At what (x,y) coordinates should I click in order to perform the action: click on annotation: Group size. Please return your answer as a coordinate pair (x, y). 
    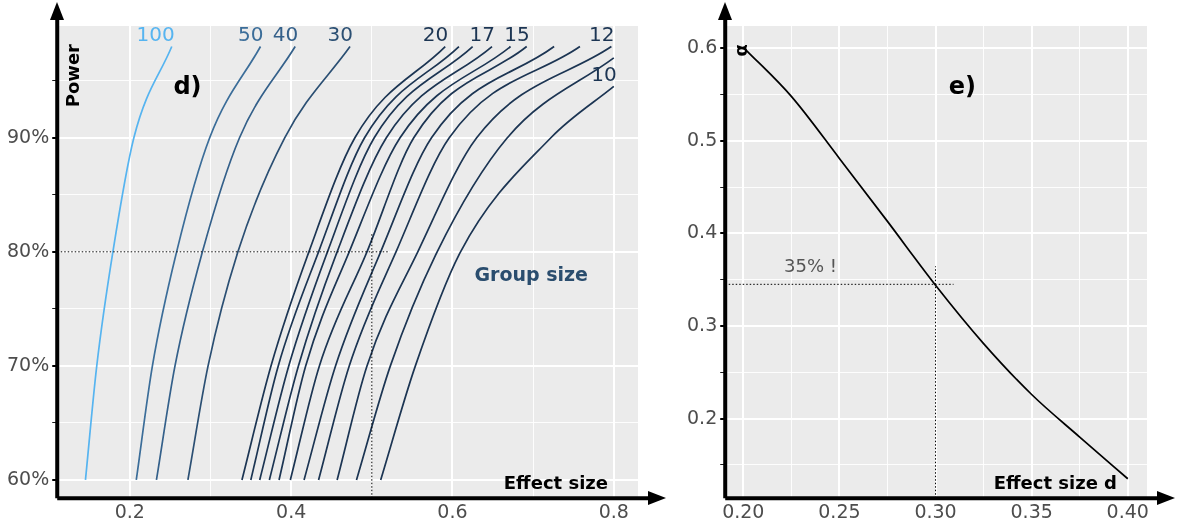
    Looking at the image, I should click on (531, 274).